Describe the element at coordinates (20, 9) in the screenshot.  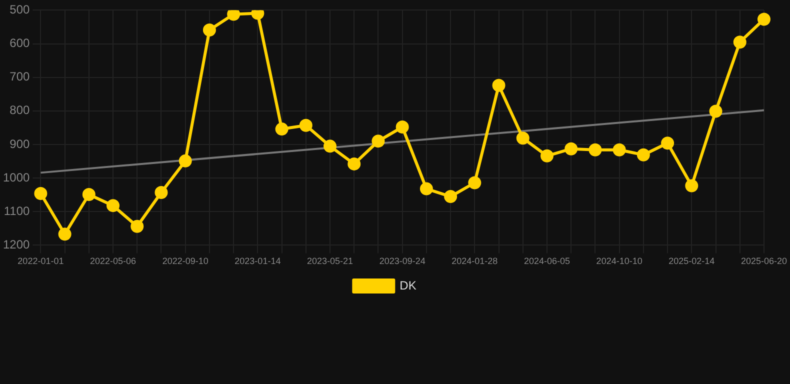
I see `y-tick-label: 500` at that location.